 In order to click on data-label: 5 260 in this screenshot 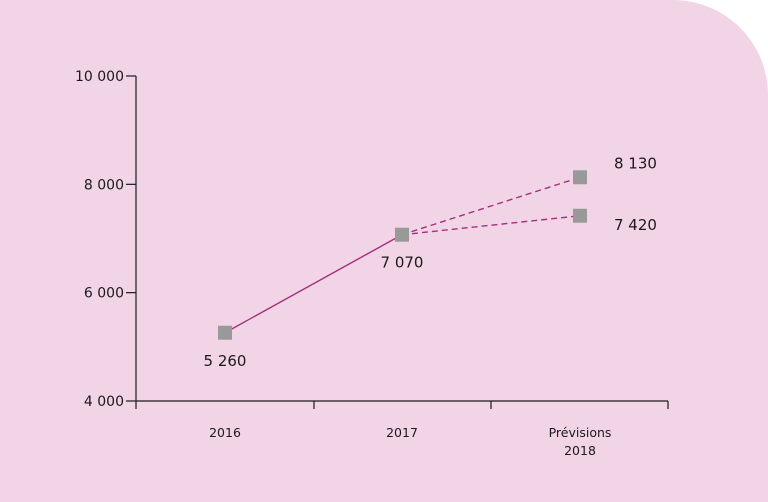, I will do `click(225, 361)`.